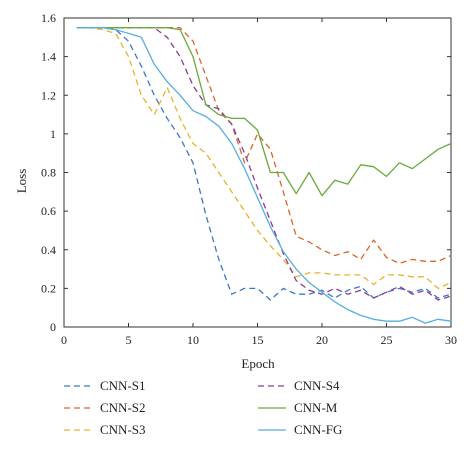  Describe the element at coordinates (258, 340) in the screenshot. I see `x-tick-label: 15` at that location.